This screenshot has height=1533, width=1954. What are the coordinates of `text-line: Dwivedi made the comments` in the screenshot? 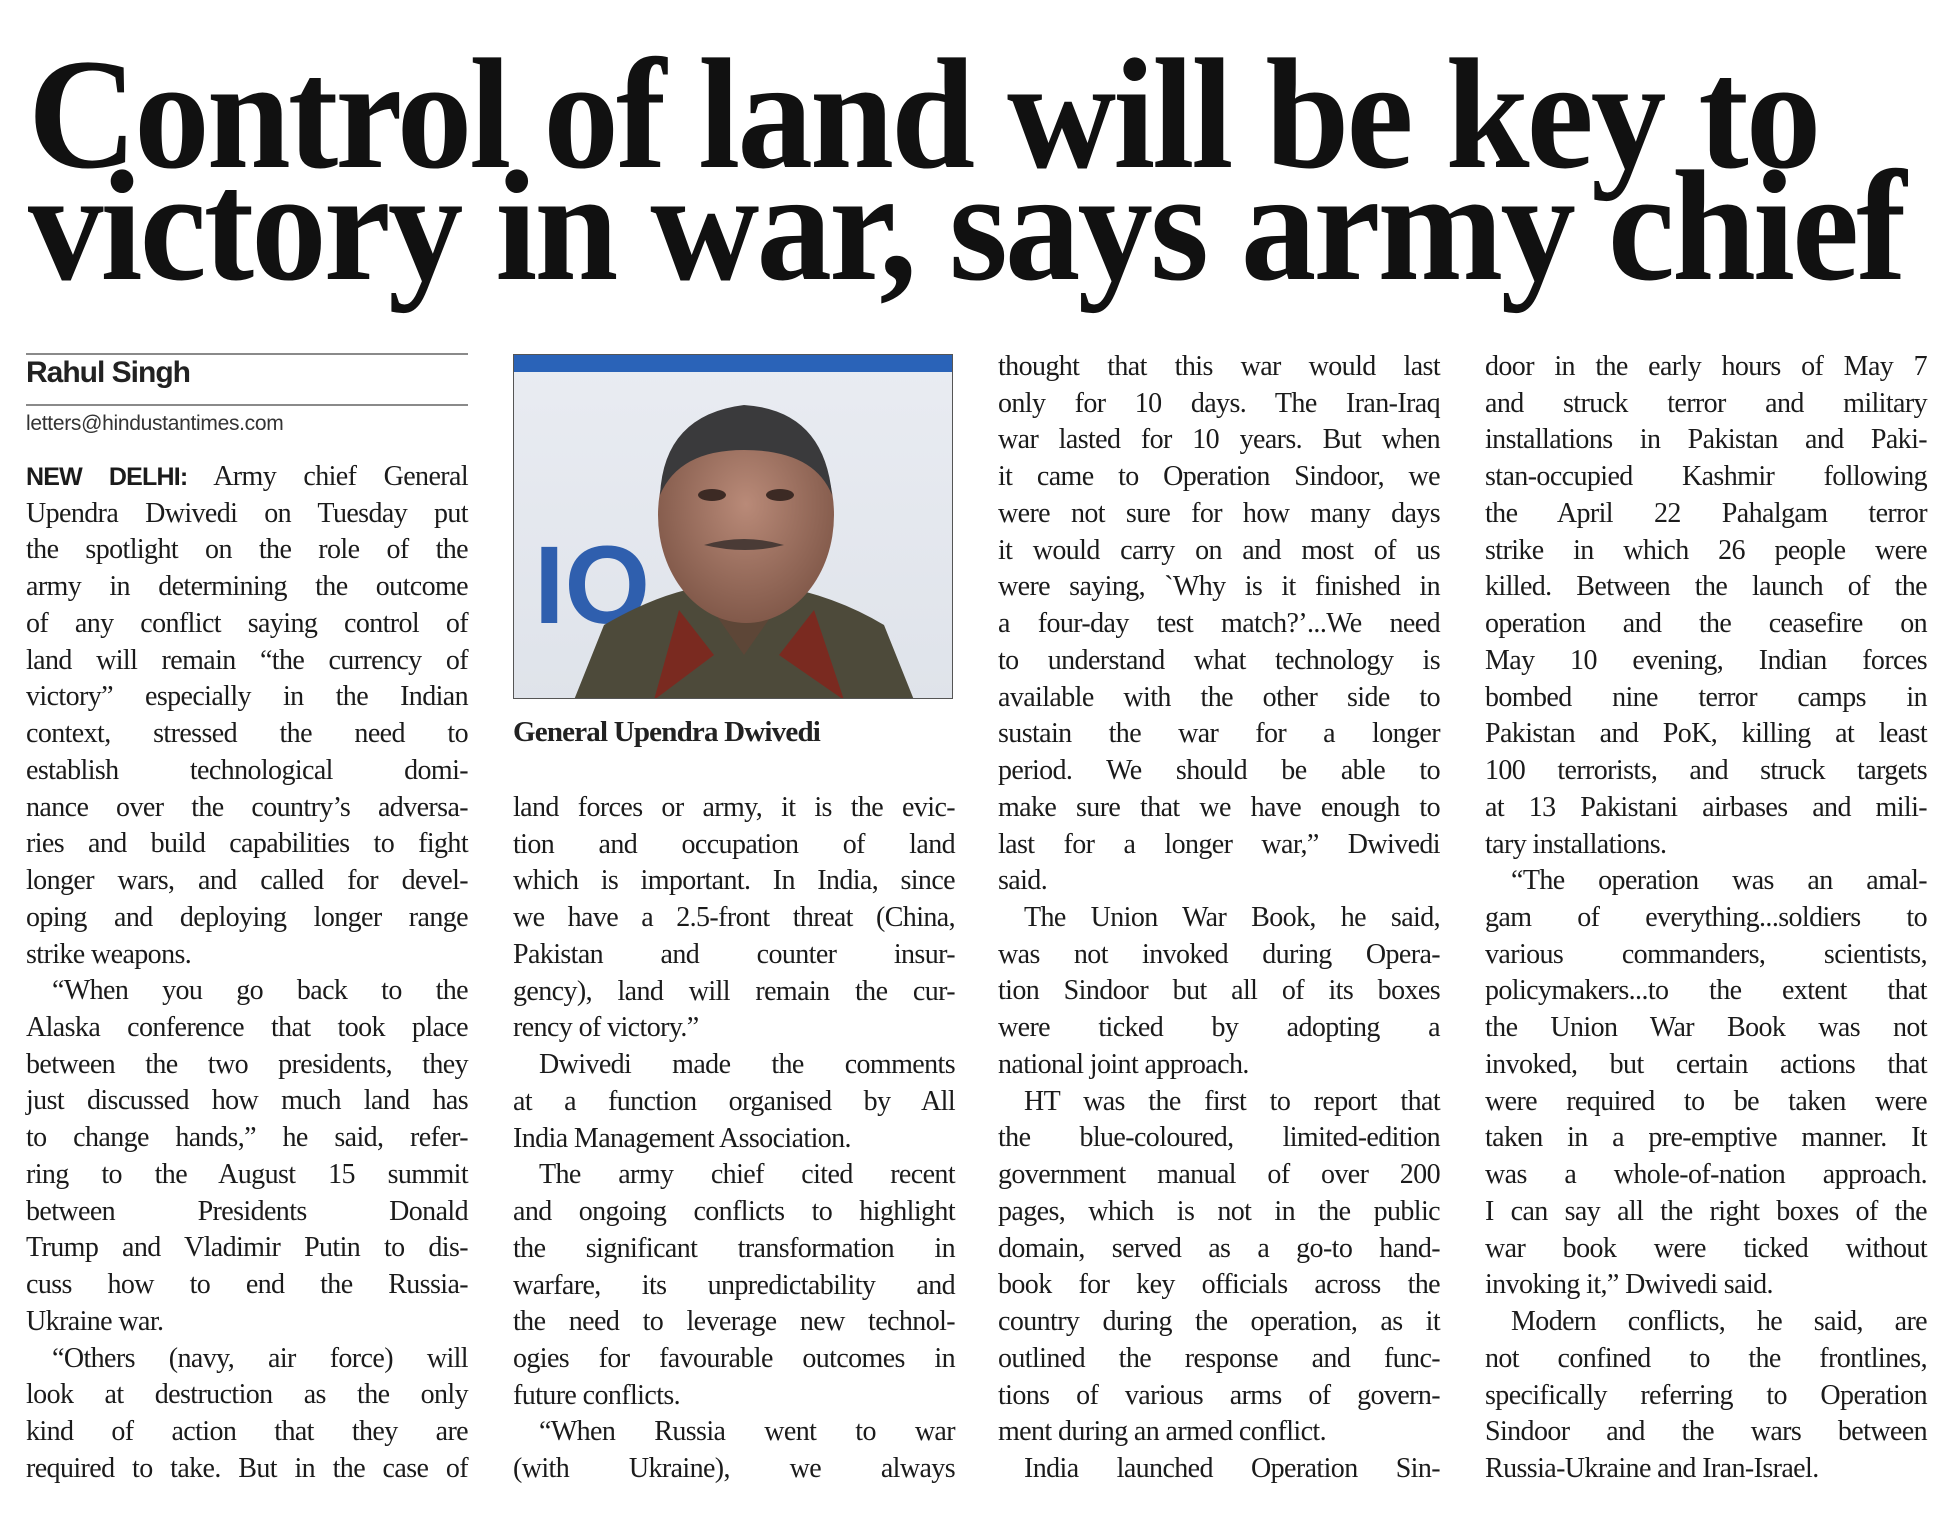 It's located at (734, 1065).